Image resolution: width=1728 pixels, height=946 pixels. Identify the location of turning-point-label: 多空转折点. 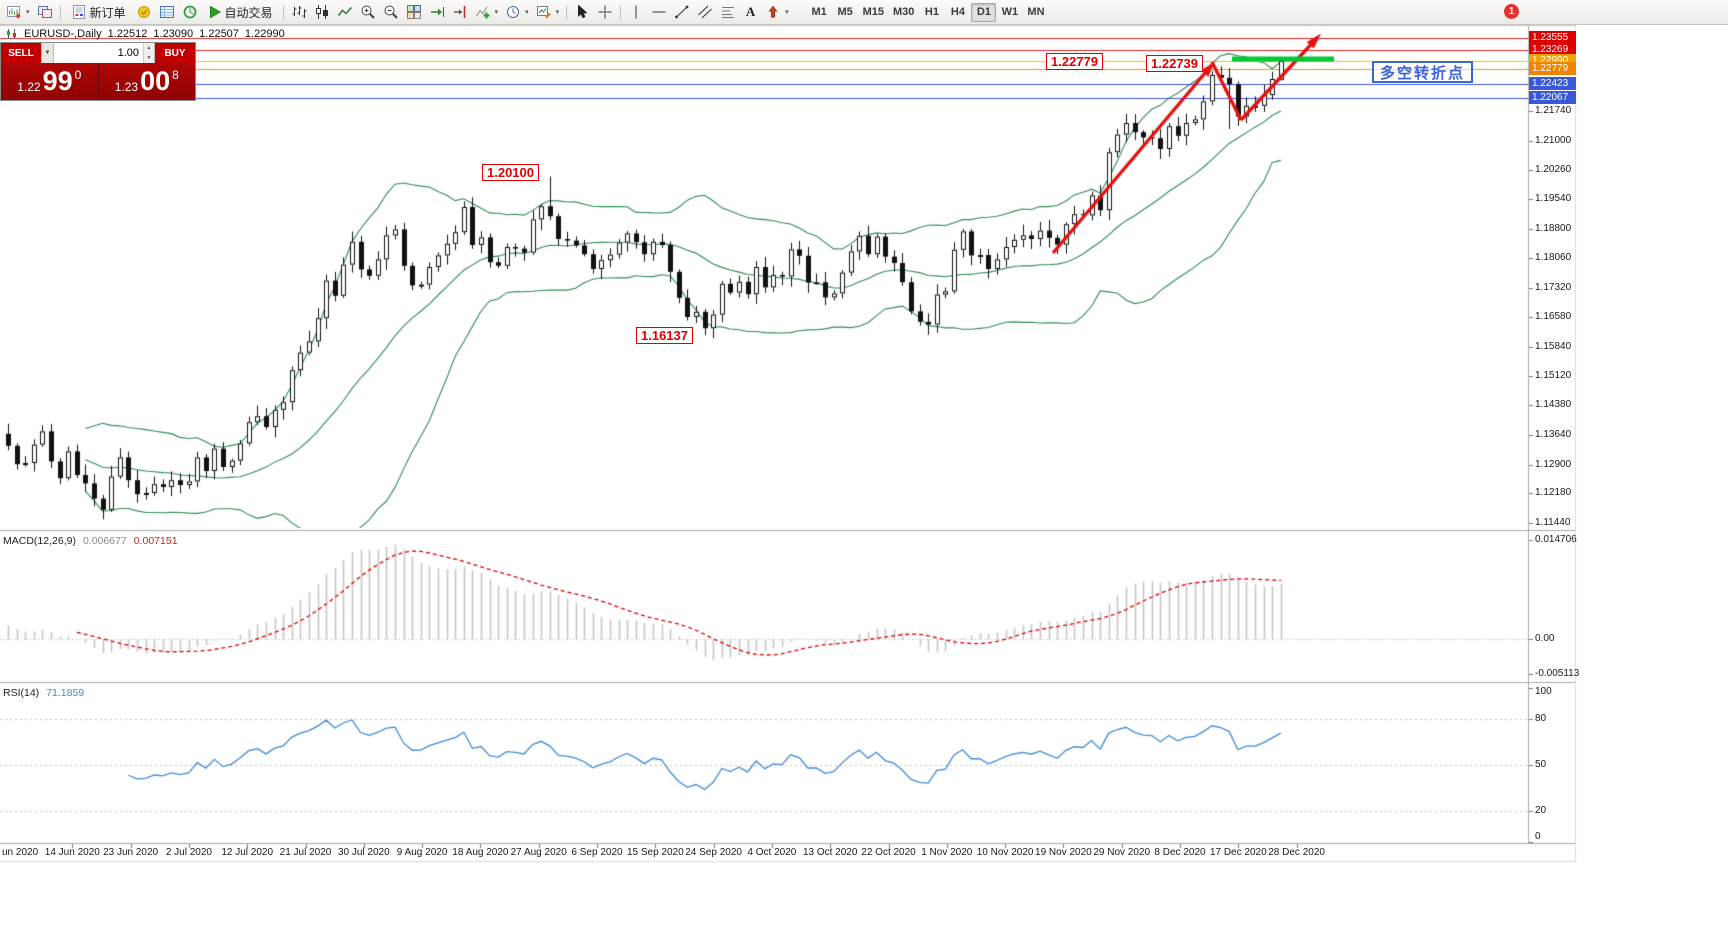
(1422, 72).